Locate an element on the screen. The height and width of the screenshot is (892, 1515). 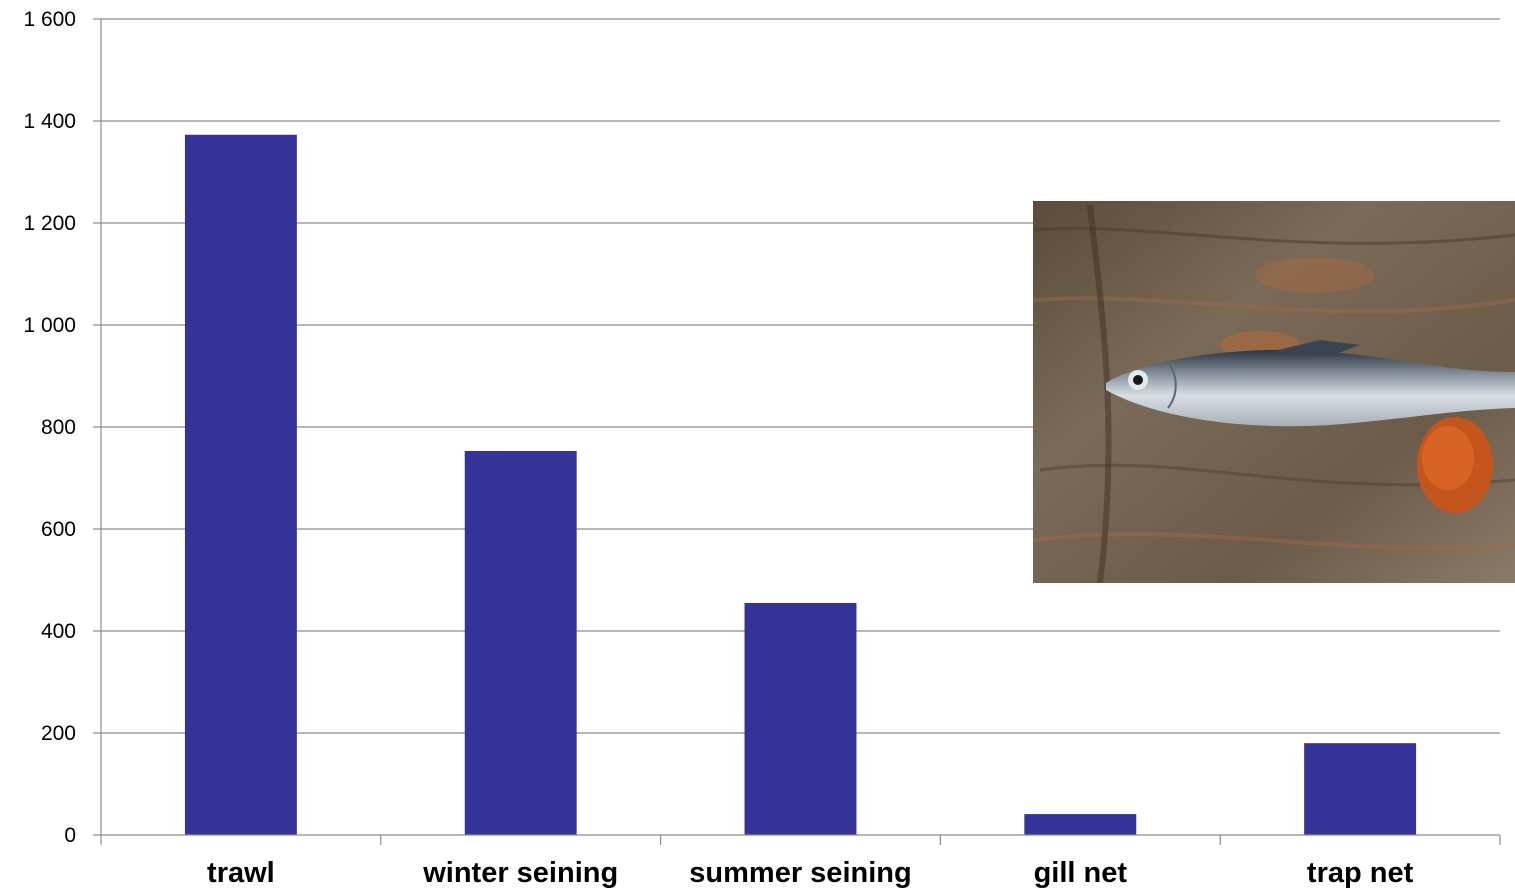
y-tick-label: 600 is located at coordinates (58, 529).